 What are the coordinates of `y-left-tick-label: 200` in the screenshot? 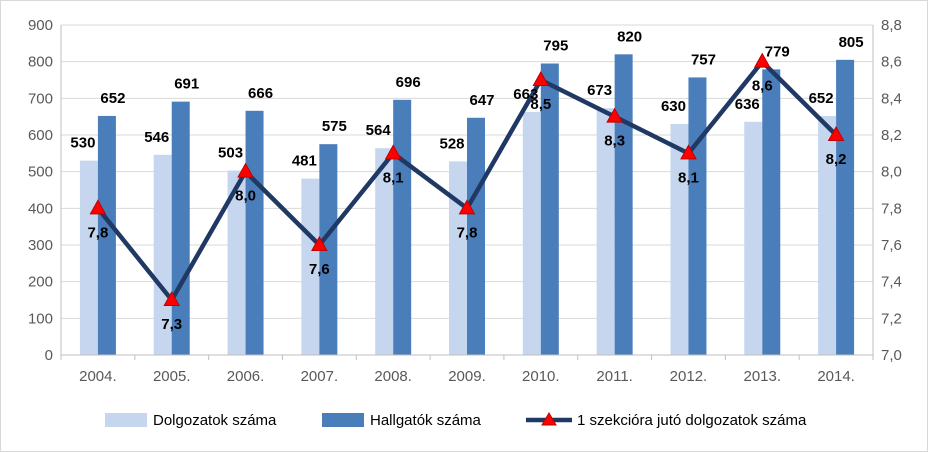 It's located at (40, 282).